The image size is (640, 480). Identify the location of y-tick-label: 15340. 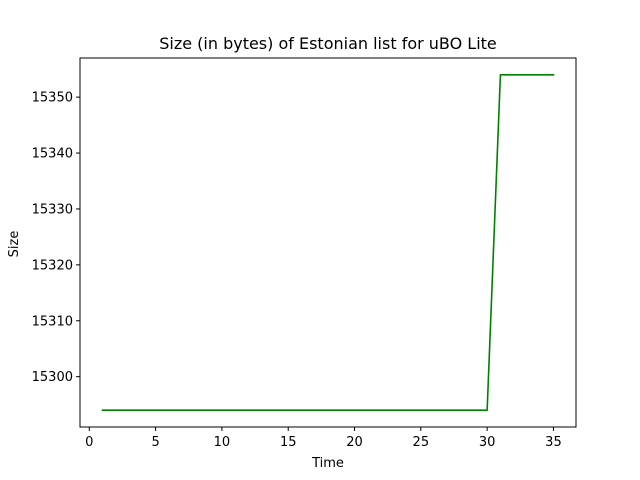
(52, 154).